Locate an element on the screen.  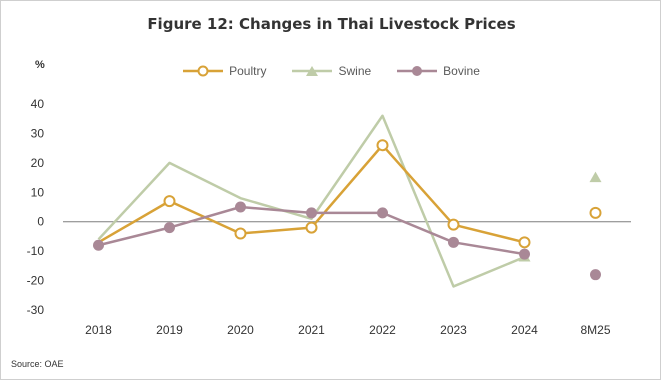
chart-legend: Poultry Swine Bovine is located at coordinates (331, 71).